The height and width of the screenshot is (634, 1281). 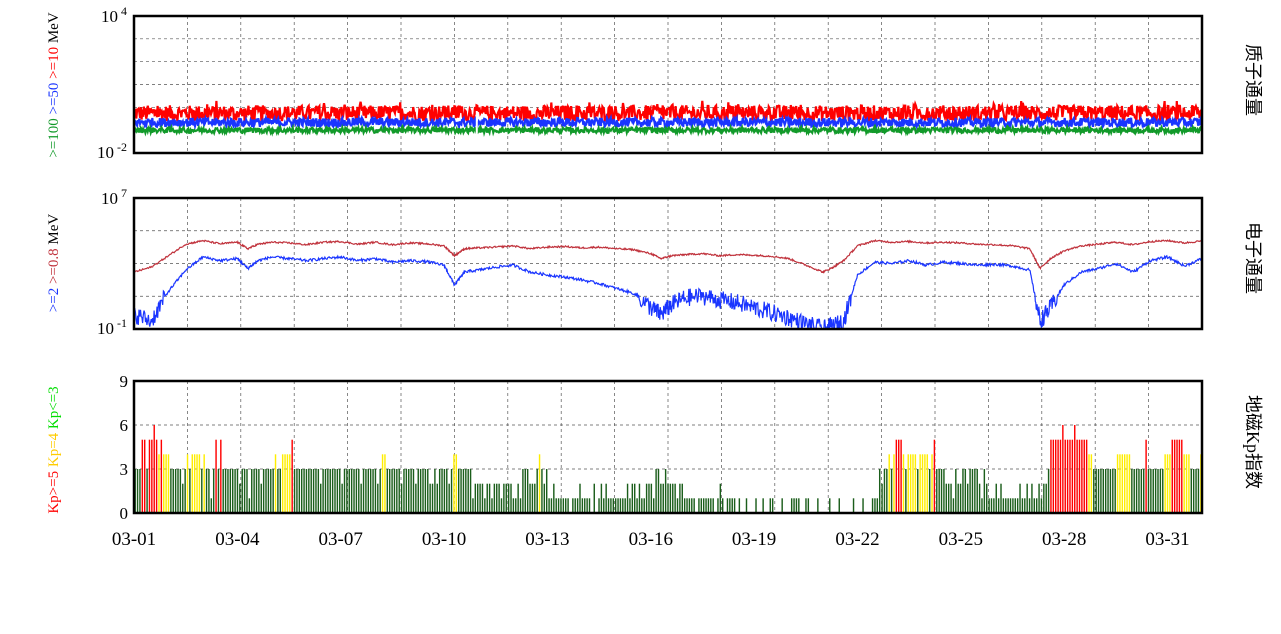 I want to click on x-tick-label: 03-10, so click(x=444, y=539).